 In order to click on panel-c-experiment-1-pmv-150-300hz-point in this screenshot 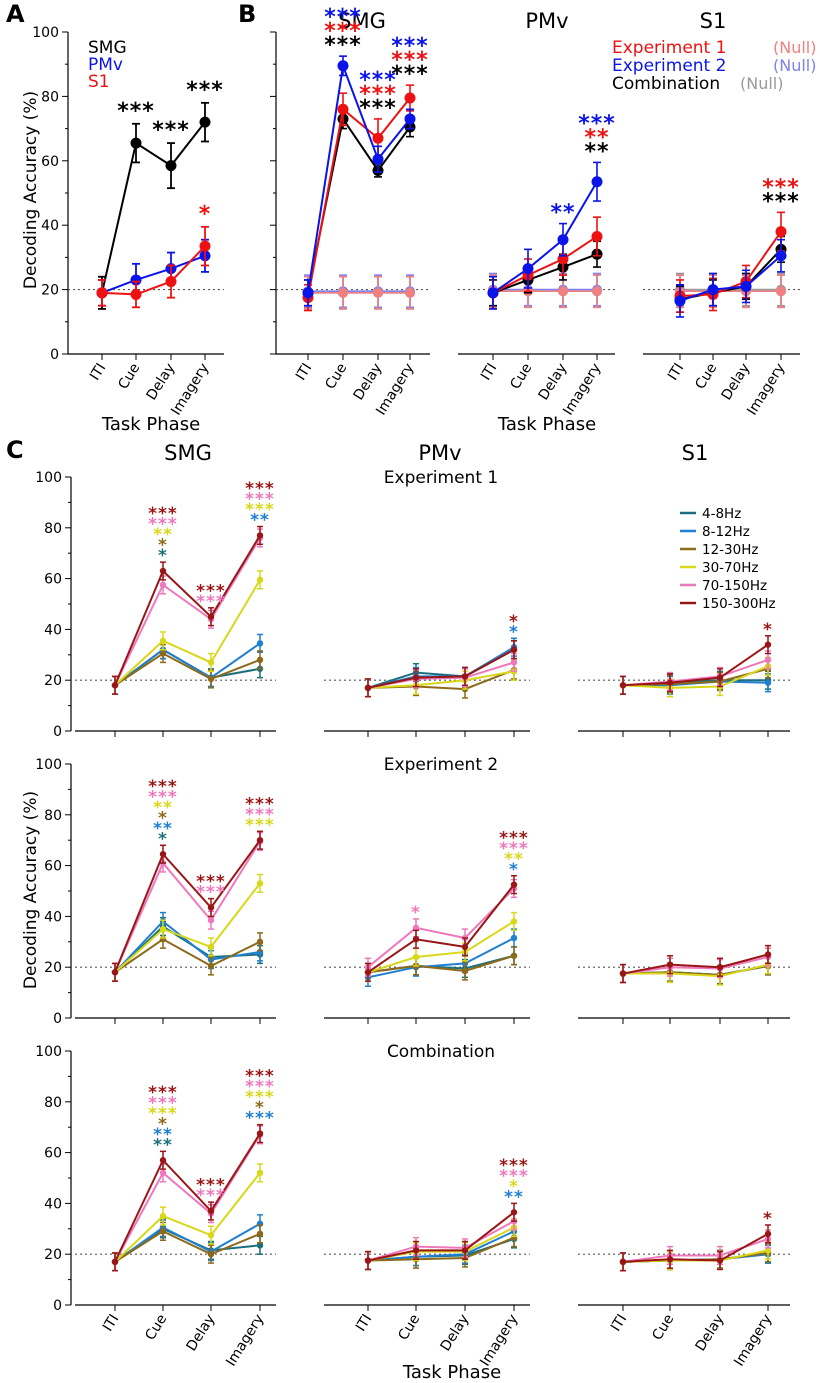, I will do `click(465, 676)`.